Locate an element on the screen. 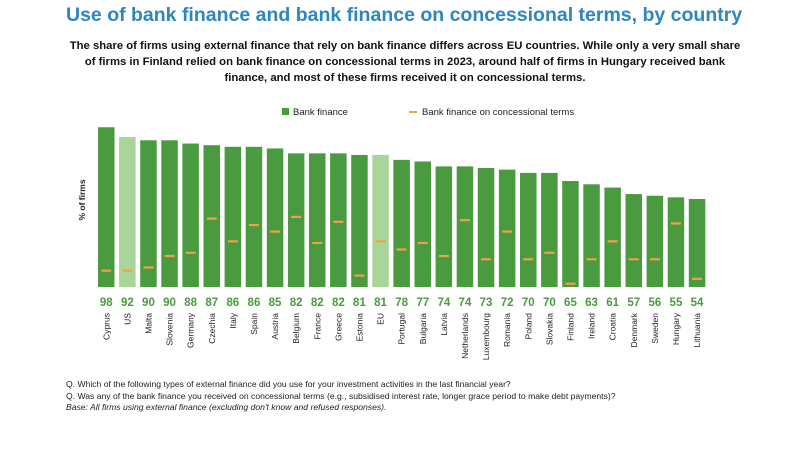 The image size is (800, 450). bar-luxembourg is located at coordinates (486, 227).